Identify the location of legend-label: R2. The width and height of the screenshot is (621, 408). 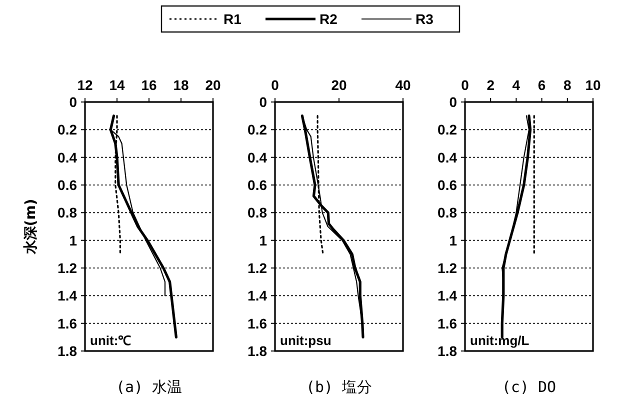
(329, 19).